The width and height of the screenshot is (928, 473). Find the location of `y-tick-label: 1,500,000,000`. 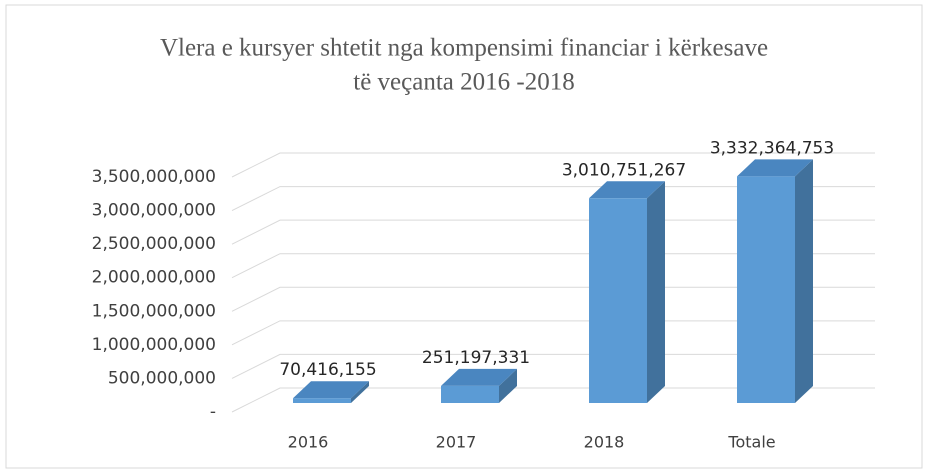

y-tick-label: 1,500,000,000 is located at coordinates (154, 311).